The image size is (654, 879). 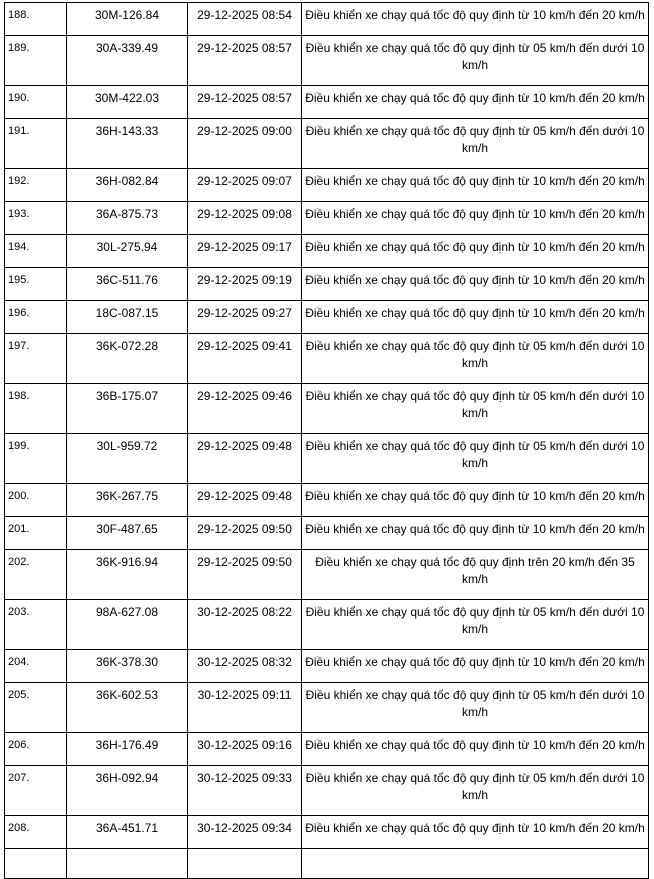 I want to click on timestamp-cell: 29-12-2025 09:19, so click(x=244, y=284).